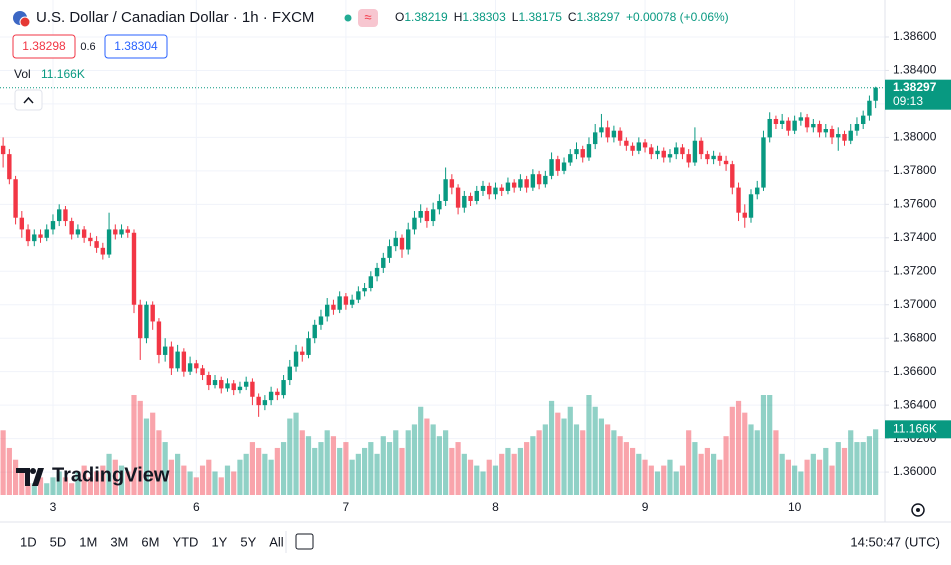  I want to click on collapse-button, so click(28, 100).